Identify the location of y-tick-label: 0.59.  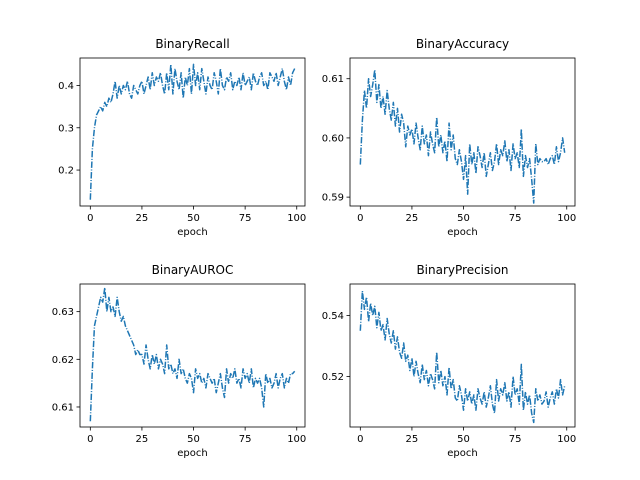
(333, 198).